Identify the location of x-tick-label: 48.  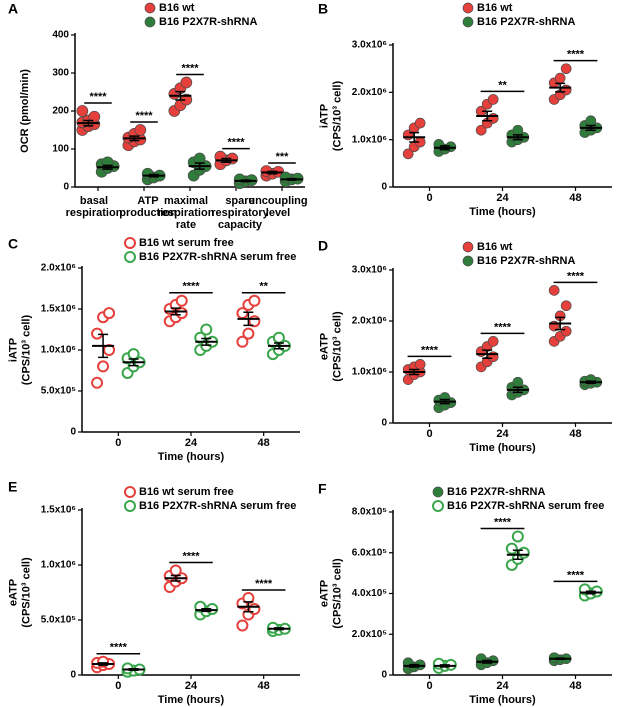
(264, 443).